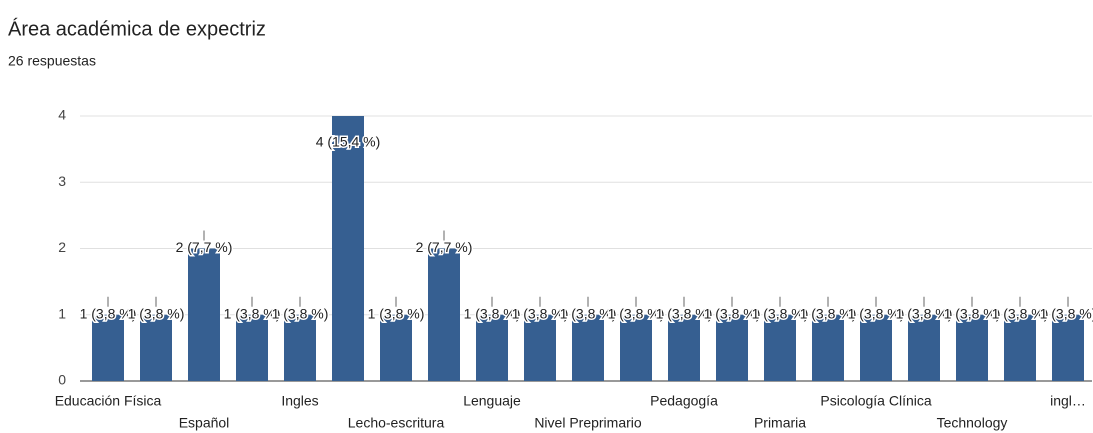  Describe the element at coordinates (588, 423) in the screenshot. I see `x-tick-label: Nivel Preprimario` at that location.